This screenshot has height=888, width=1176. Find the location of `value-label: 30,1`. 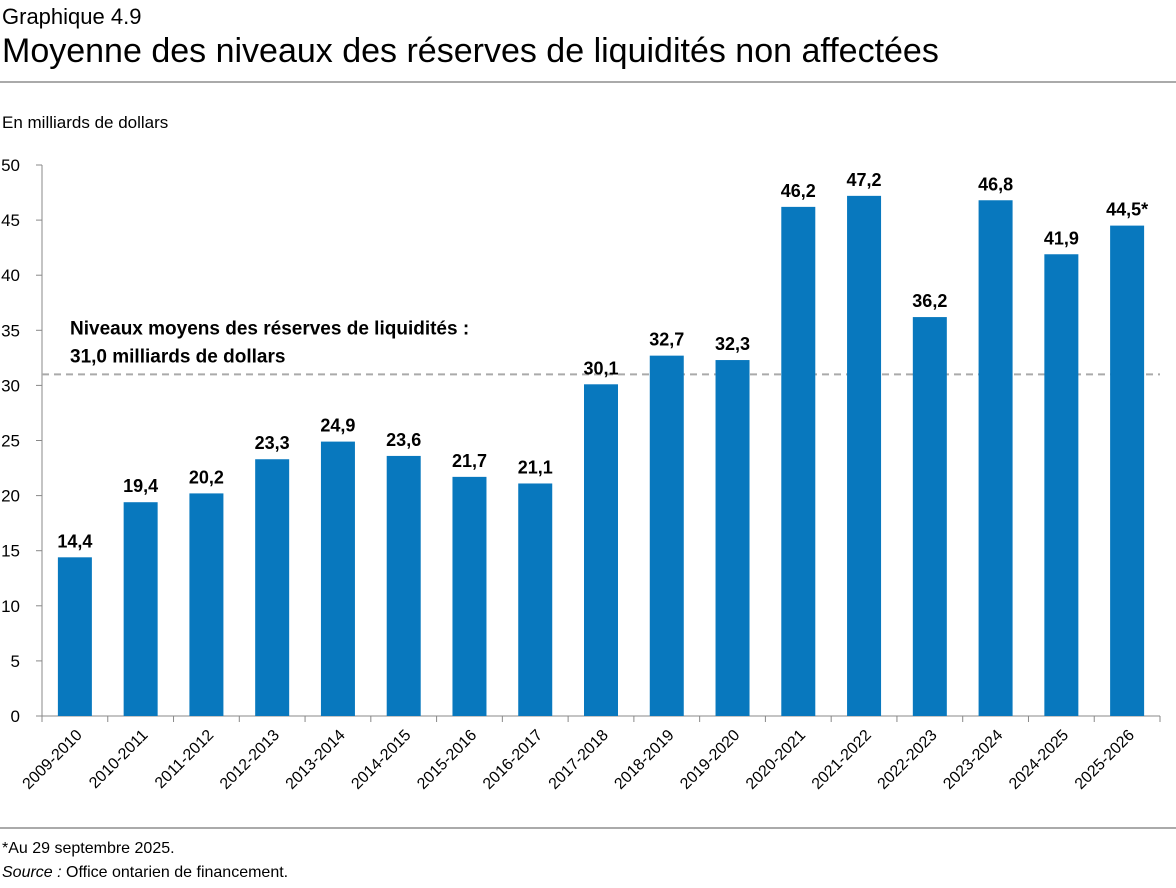

value-label: 30,1 is located at coordinates (600, 368).